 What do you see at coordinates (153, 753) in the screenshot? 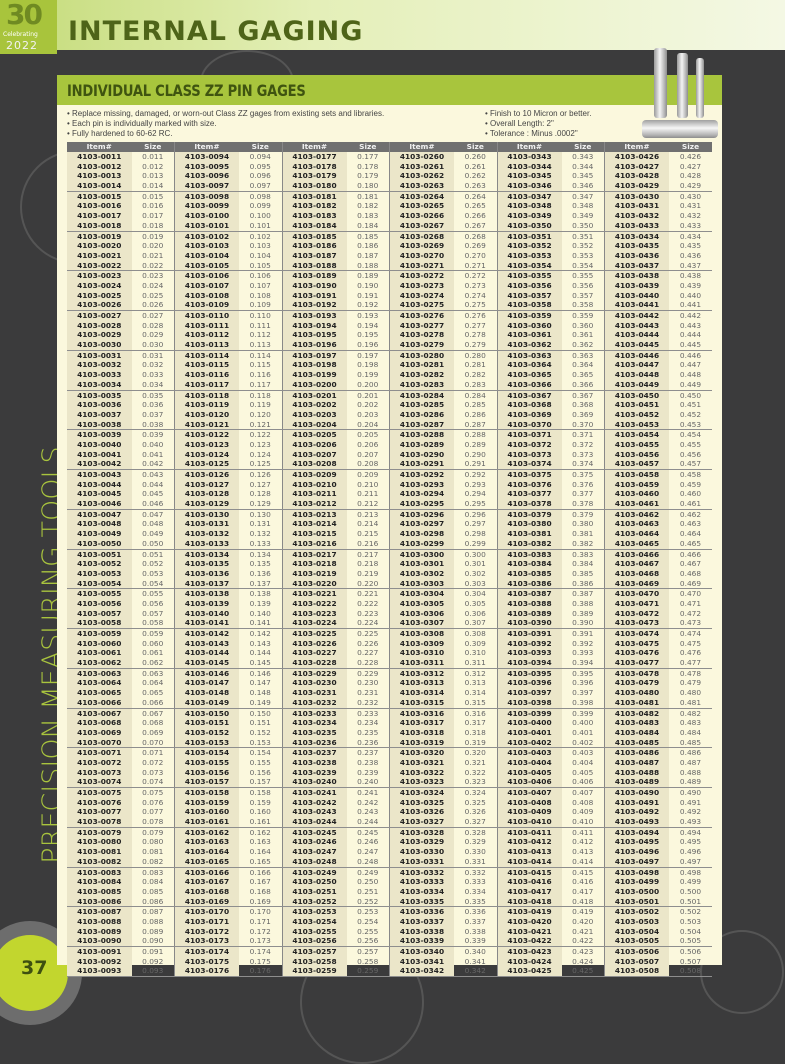
I see `size-cell: 0.071` at bounding box center [153, 753].